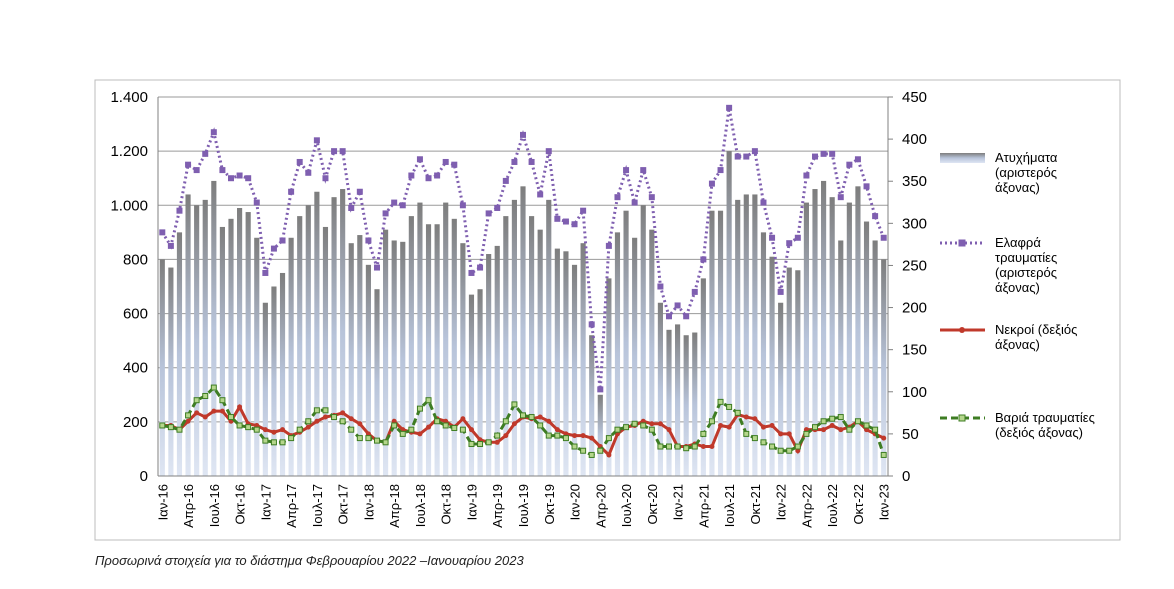  What do you see at coordinates (549, 504) in the screenshot?
I see `x-tick-label: Οκτ-19` at bounding box center [549, 504].